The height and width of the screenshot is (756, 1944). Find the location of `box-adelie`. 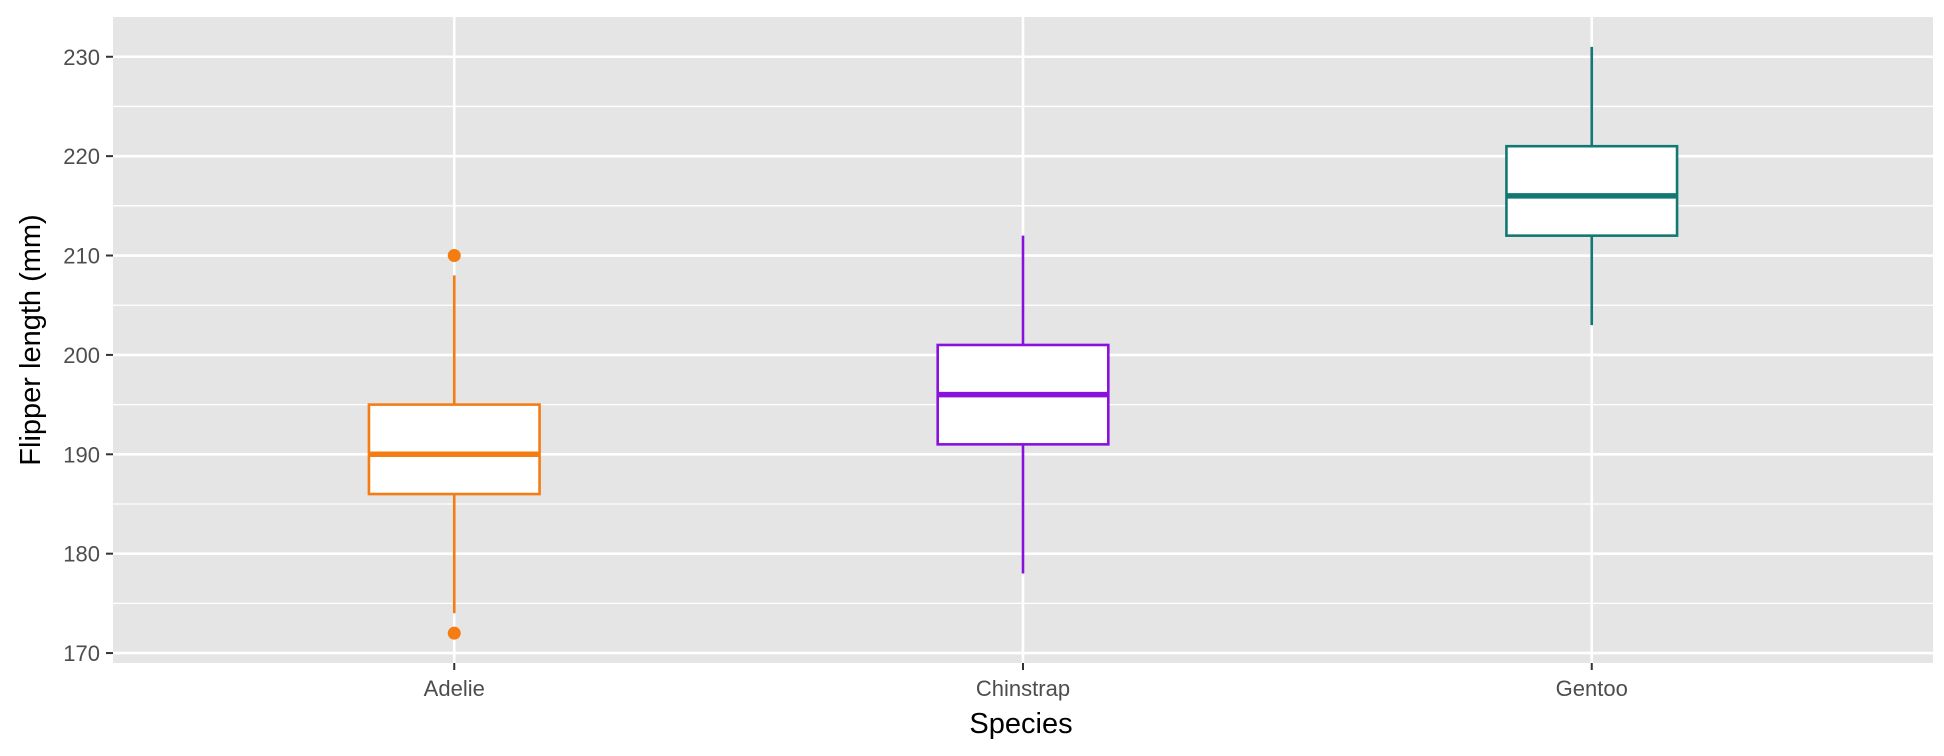

box-adelie is located at coordinates (454, 444).